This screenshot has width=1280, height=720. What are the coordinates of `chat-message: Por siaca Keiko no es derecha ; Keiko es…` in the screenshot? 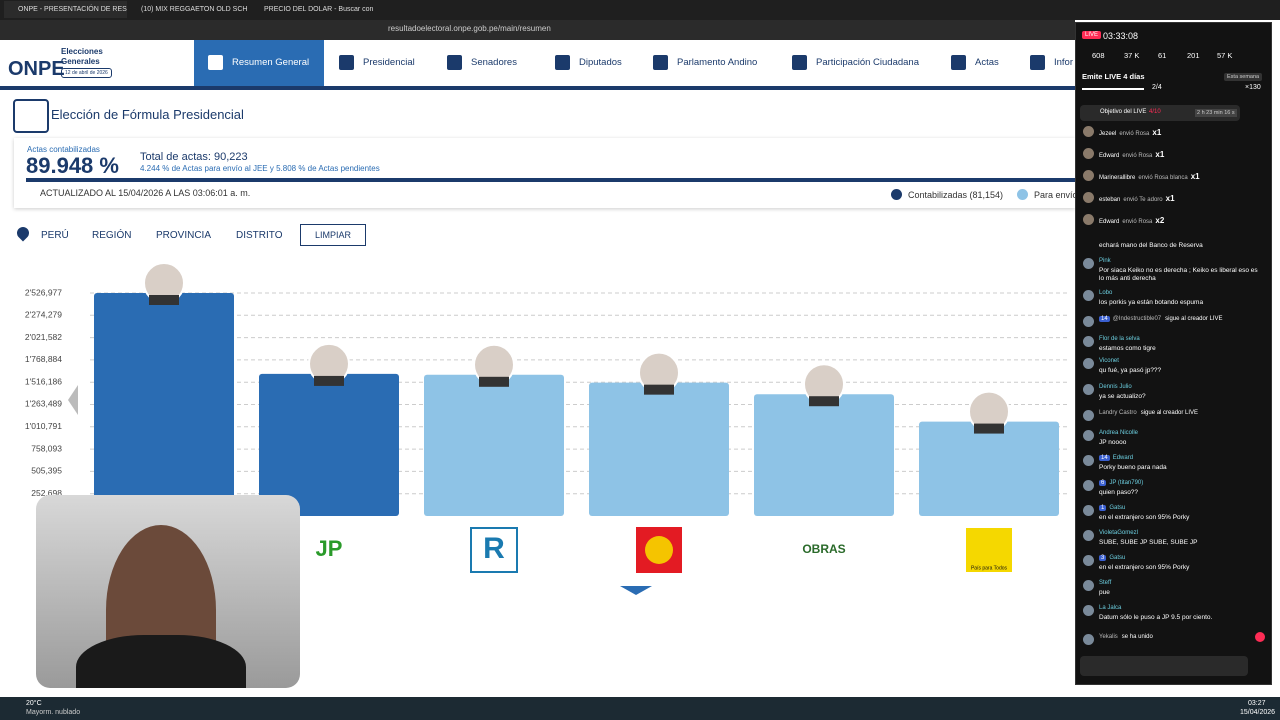 It's located at (1178, 274).